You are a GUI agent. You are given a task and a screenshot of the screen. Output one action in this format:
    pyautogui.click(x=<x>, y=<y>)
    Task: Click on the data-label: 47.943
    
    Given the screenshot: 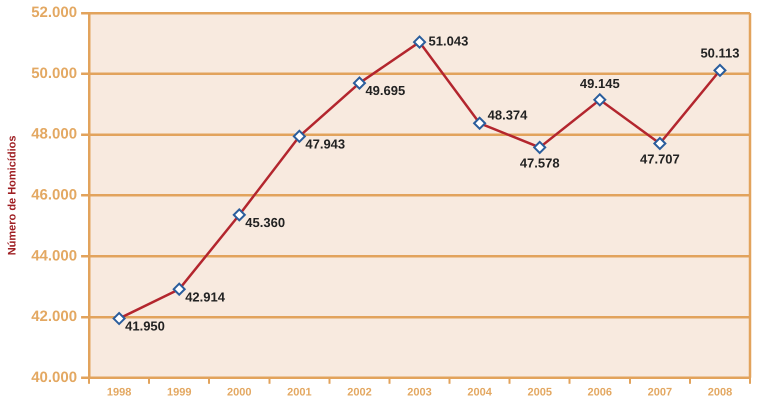 What is the action you would take?
    pyautogui.click(x=325, y=144)
    